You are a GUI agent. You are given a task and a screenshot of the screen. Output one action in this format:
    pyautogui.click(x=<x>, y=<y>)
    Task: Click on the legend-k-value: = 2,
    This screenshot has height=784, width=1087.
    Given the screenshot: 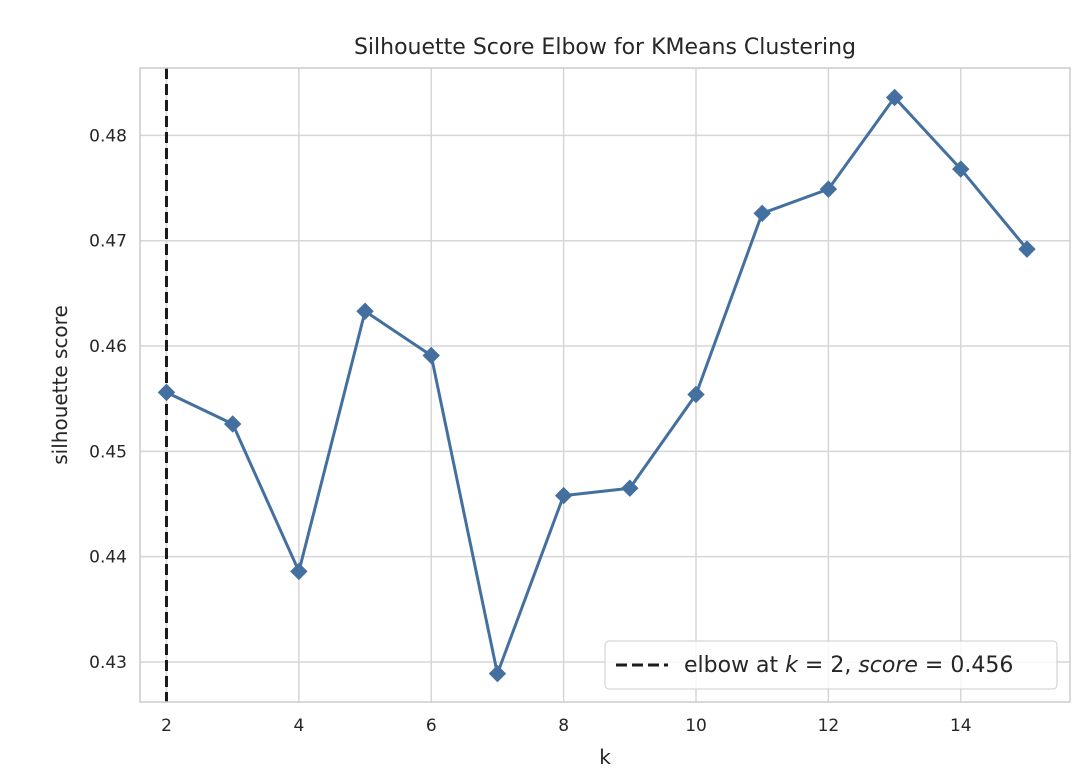 What is the action you would take?
    pyautogui.click(x=828, y=665)
    